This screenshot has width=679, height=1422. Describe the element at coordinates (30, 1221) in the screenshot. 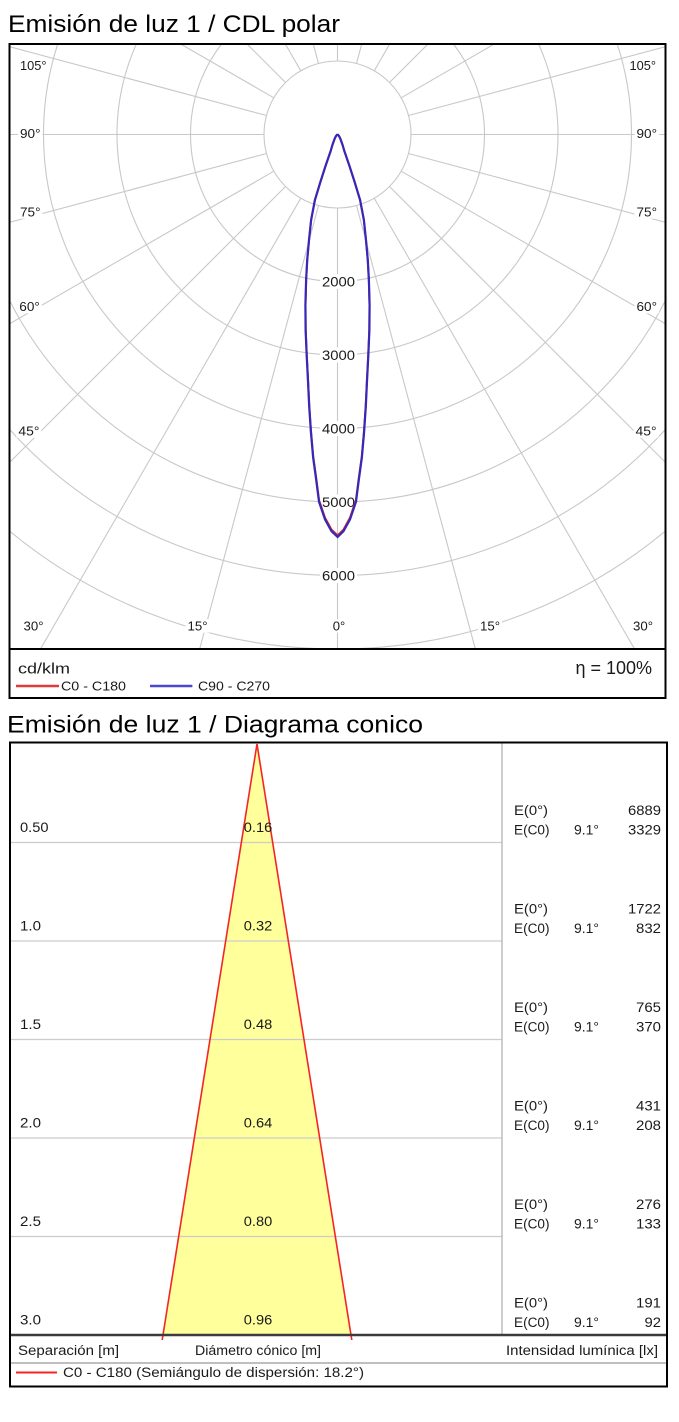

I see `svg-text: 2.5` at that location.